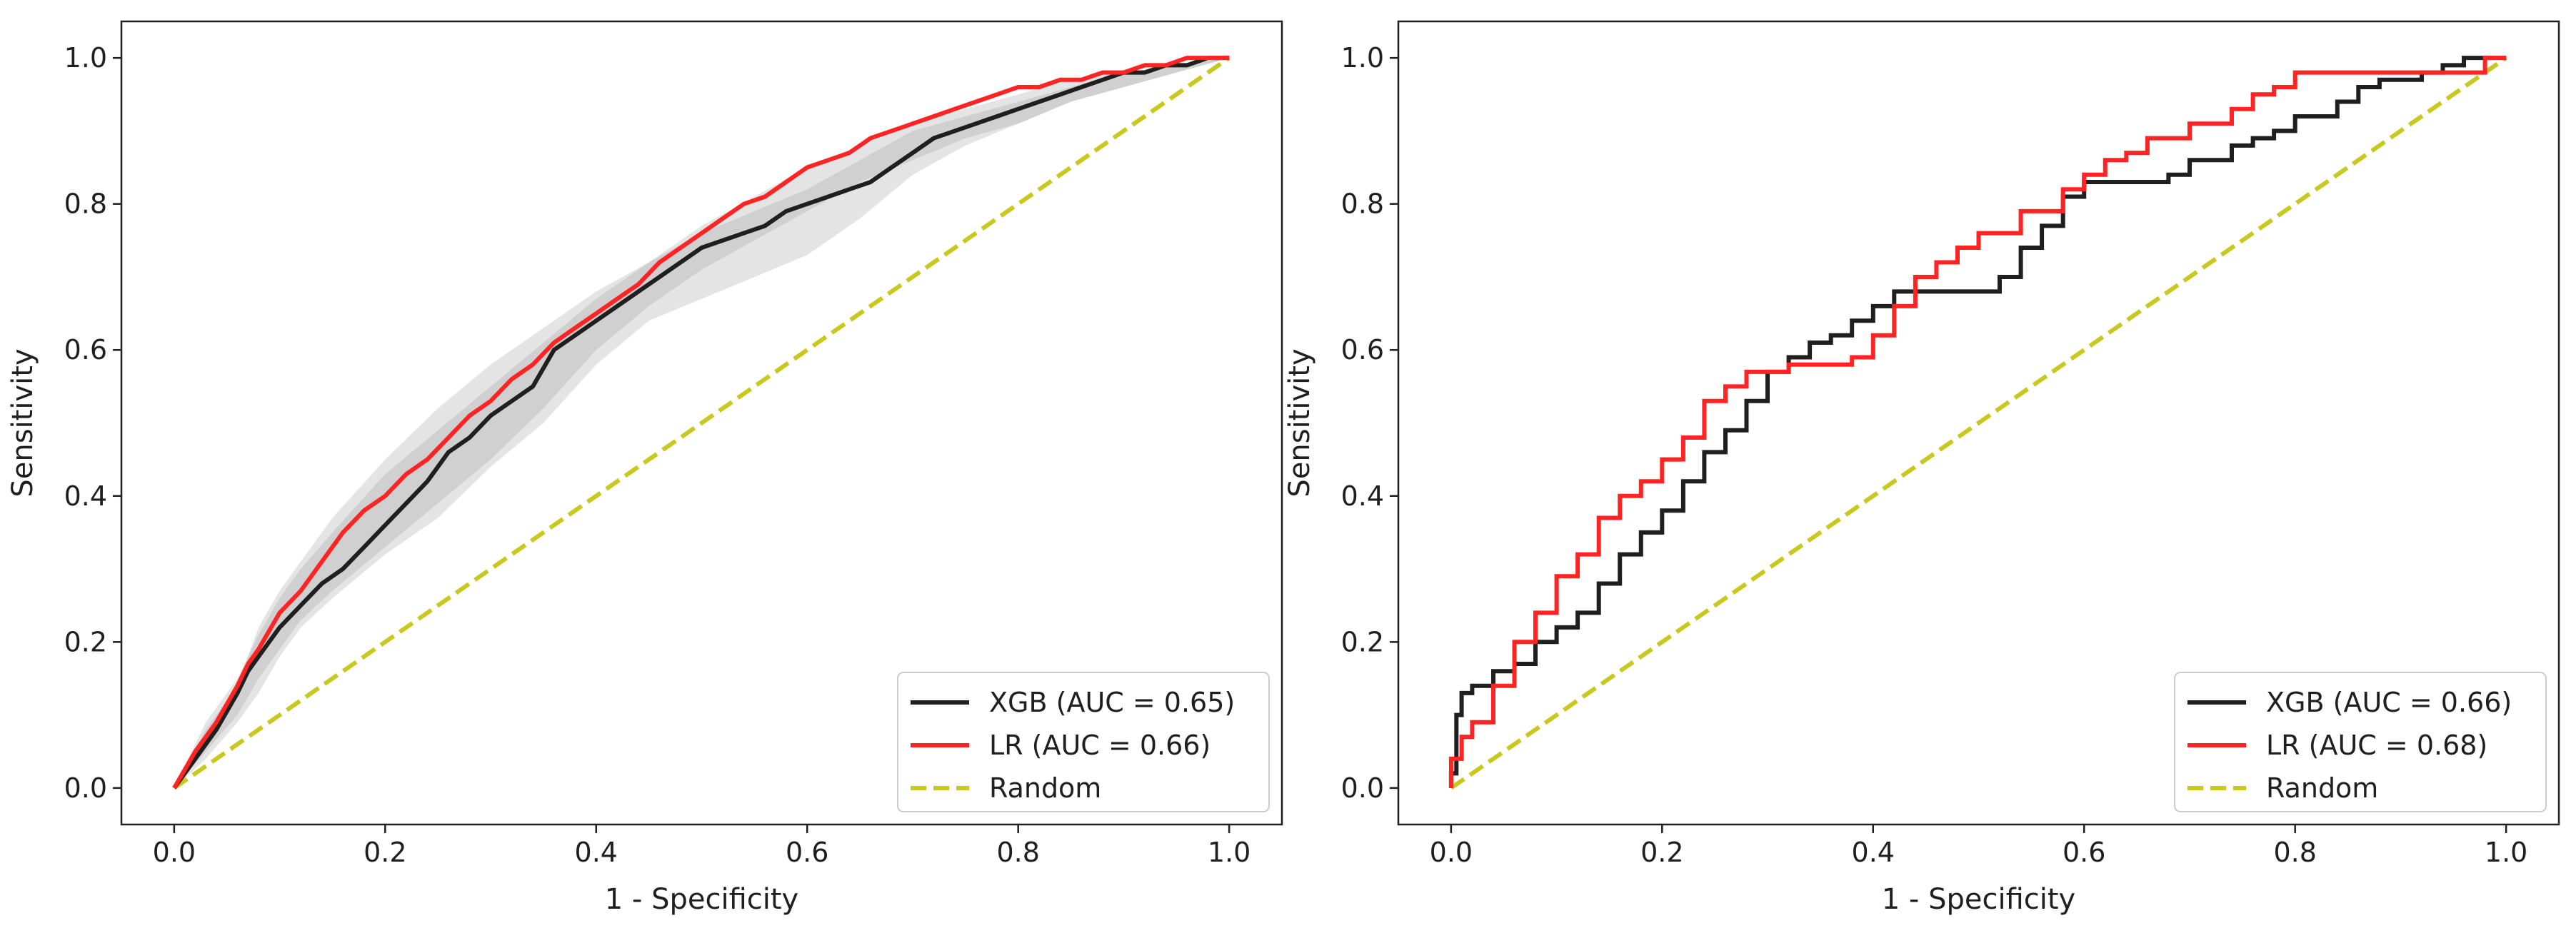 The height and width of the screenshot is (933, 2576). What do you see at coordinates (2376, 745) in the screenshot?
I see `legend-label: LR (AUC = 0.68)` at bounding box center [2376, 745].